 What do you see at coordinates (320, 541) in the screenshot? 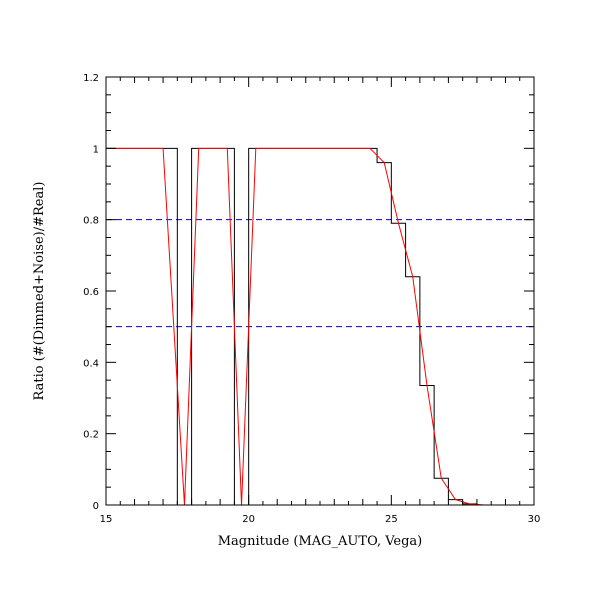
I see `x-axis-title: Magnitude (MAG_AUTO, Vega)` at bounding box center [320, 541].